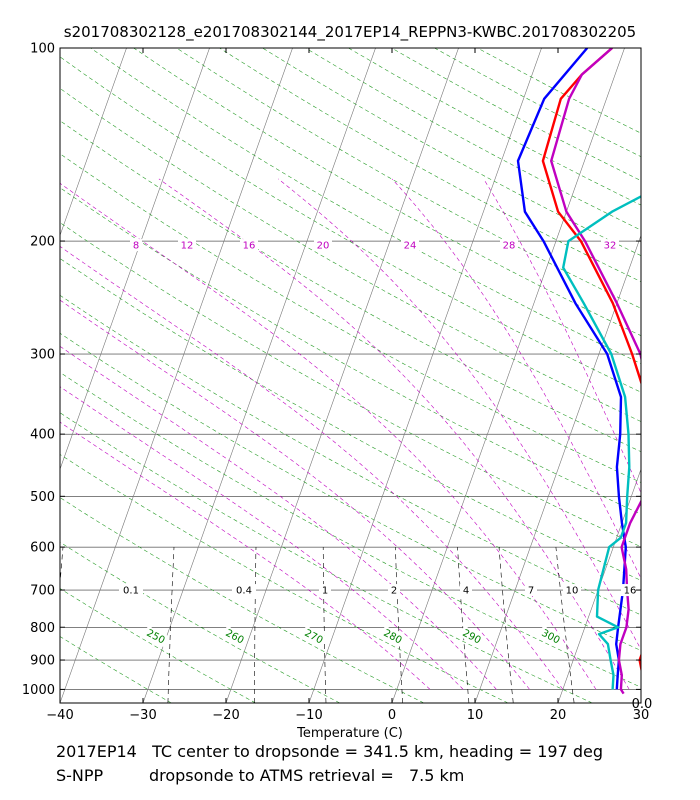  Describe the element at coordinates (42, 661) in the screenshot. I see `y-tick-label: 900` at that location.